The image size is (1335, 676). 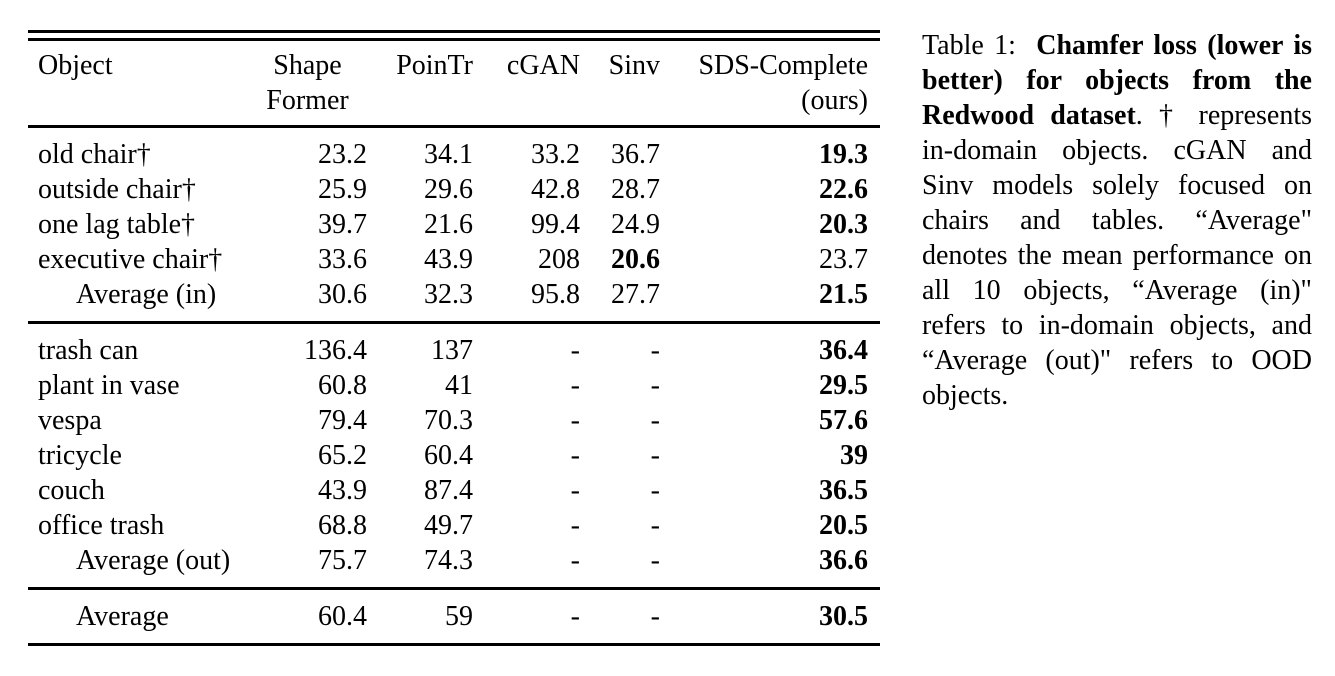 I want to click on table-row: office trash 68.8 49.7 - - 20.5, so click(x=454, y=525).